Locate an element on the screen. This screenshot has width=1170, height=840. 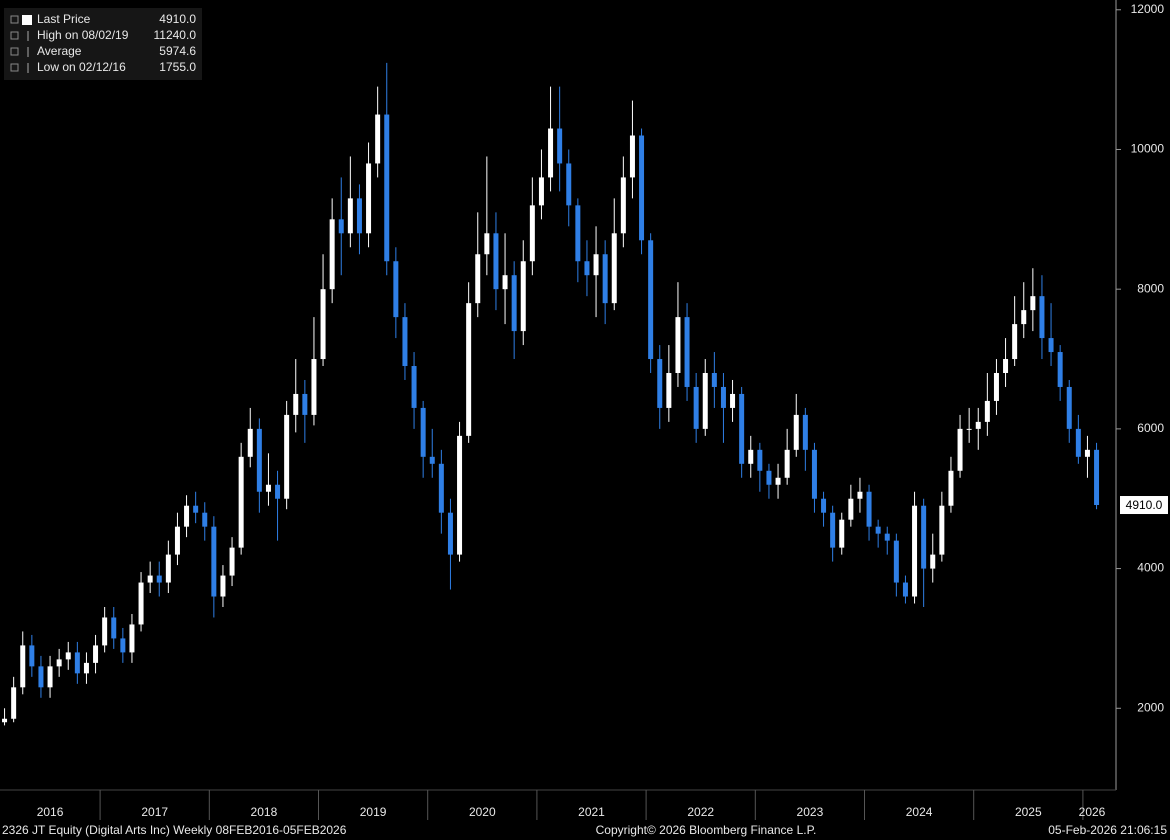
y-tick-label: 2000 is located at coordinates (1150, 707).